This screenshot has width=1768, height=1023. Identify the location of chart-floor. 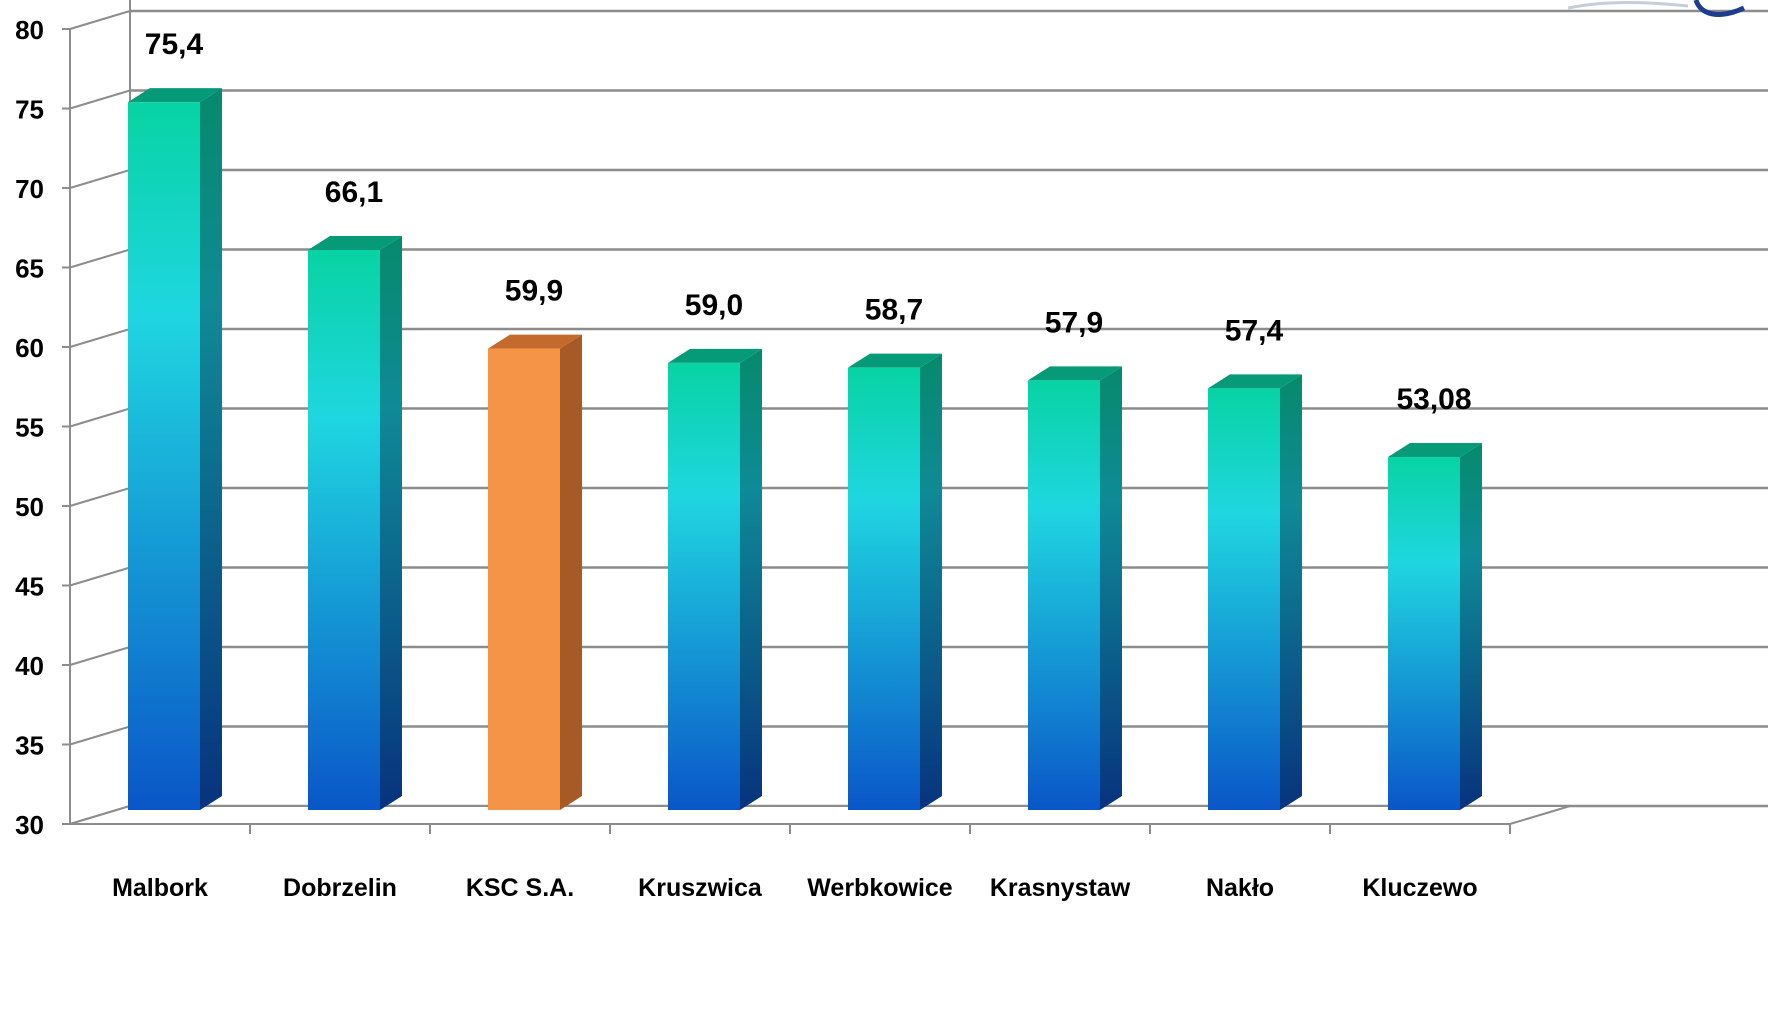
(820, 815).